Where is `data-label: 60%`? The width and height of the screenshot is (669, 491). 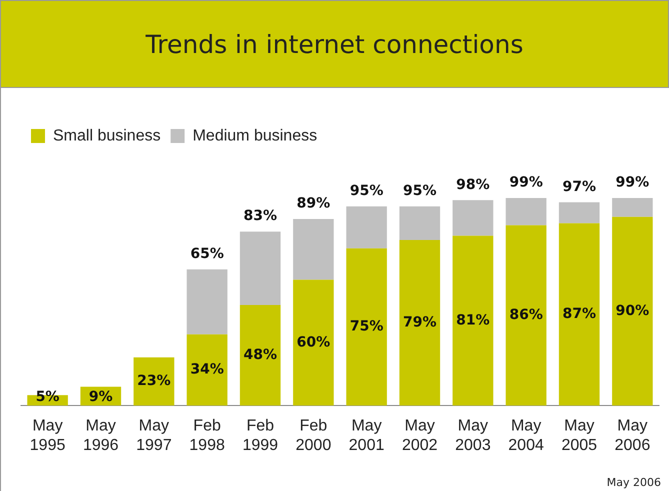 data-label: 60% is located at coordinates (313, 342).